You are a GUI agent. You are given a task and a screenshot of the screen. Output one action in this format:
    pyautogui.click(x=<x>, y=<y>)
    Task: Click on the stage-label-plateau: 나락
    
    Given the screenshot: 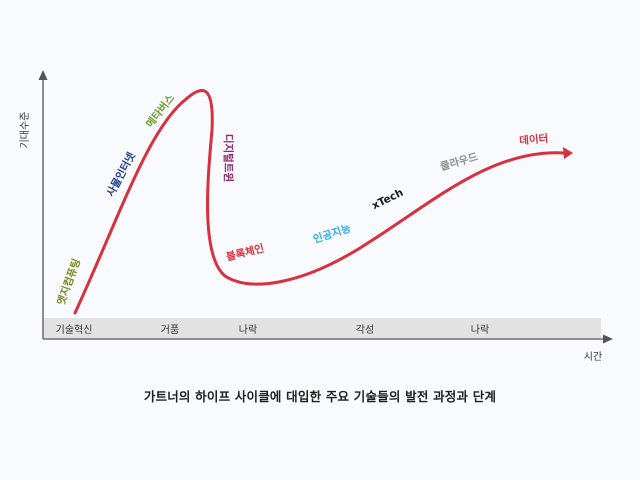 What is the action you would take?
    pyautogui.click(x=480, y=330)
    